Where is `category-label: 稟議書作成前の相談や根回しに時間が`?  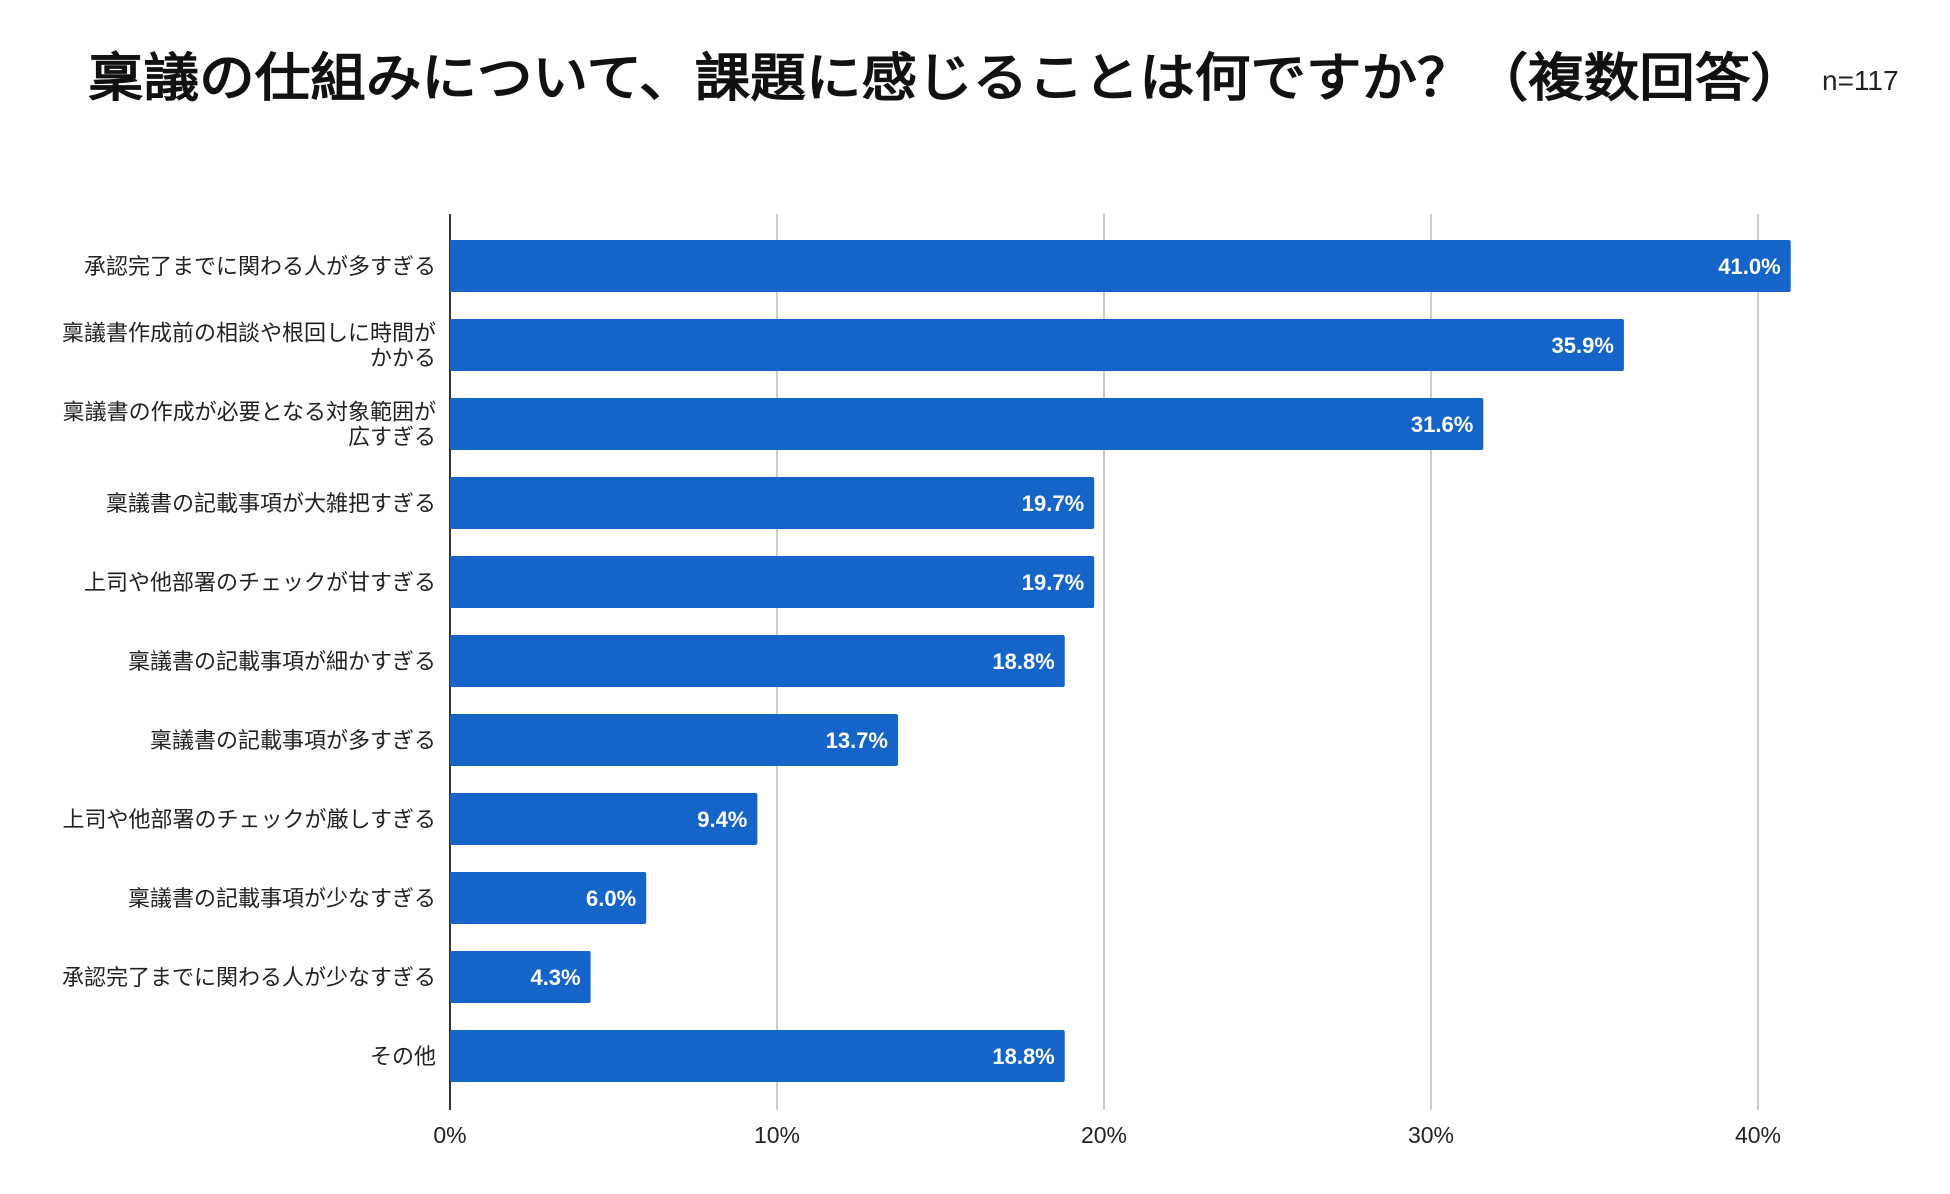
category-label: 稟議書作成前の相談や根回しに時間が is located at coordinates (249, 334).